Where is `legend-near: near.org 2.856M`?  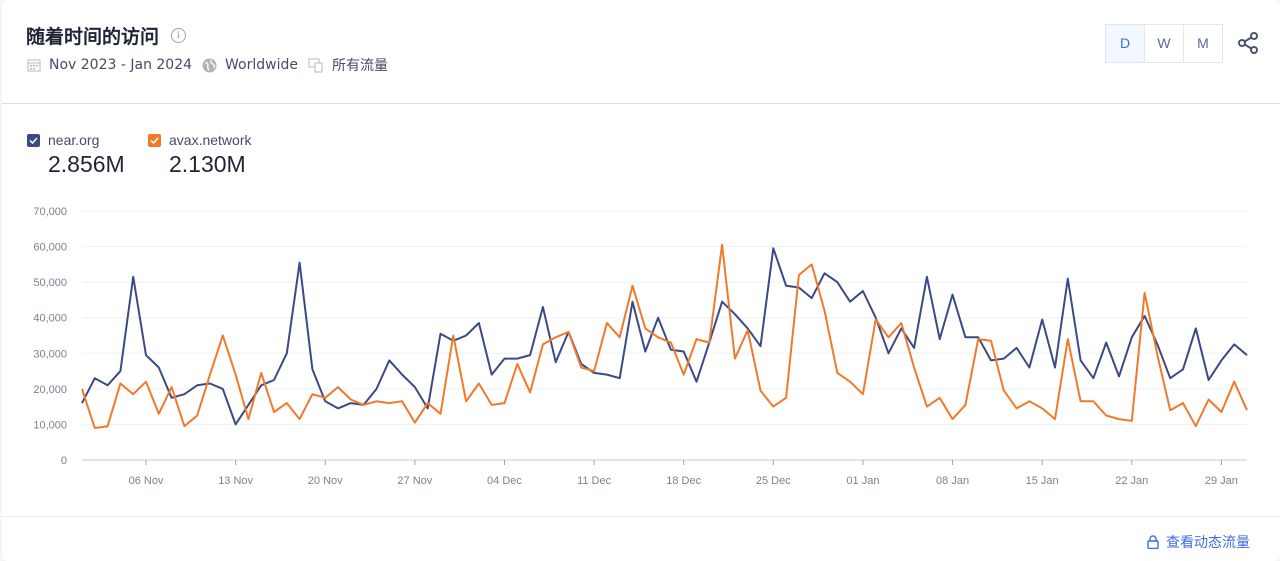
legend-near: near.org 2.856M is located at coordinates (76, 155).